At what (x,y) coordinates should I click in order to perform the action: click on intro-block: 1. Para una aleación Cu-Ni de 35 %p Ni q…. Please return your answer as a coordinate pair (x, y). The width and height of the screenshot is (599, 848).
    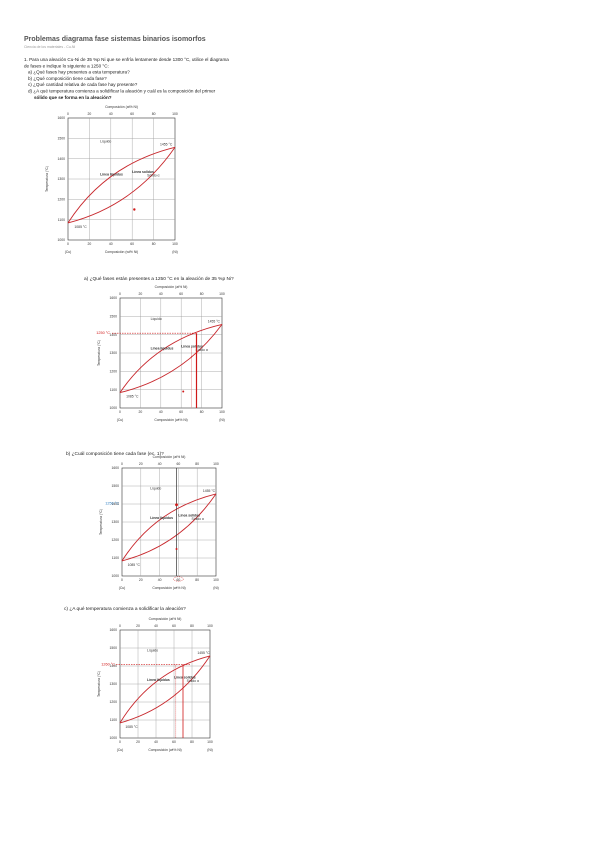
    Looking at the image, I should click on (126, 78).